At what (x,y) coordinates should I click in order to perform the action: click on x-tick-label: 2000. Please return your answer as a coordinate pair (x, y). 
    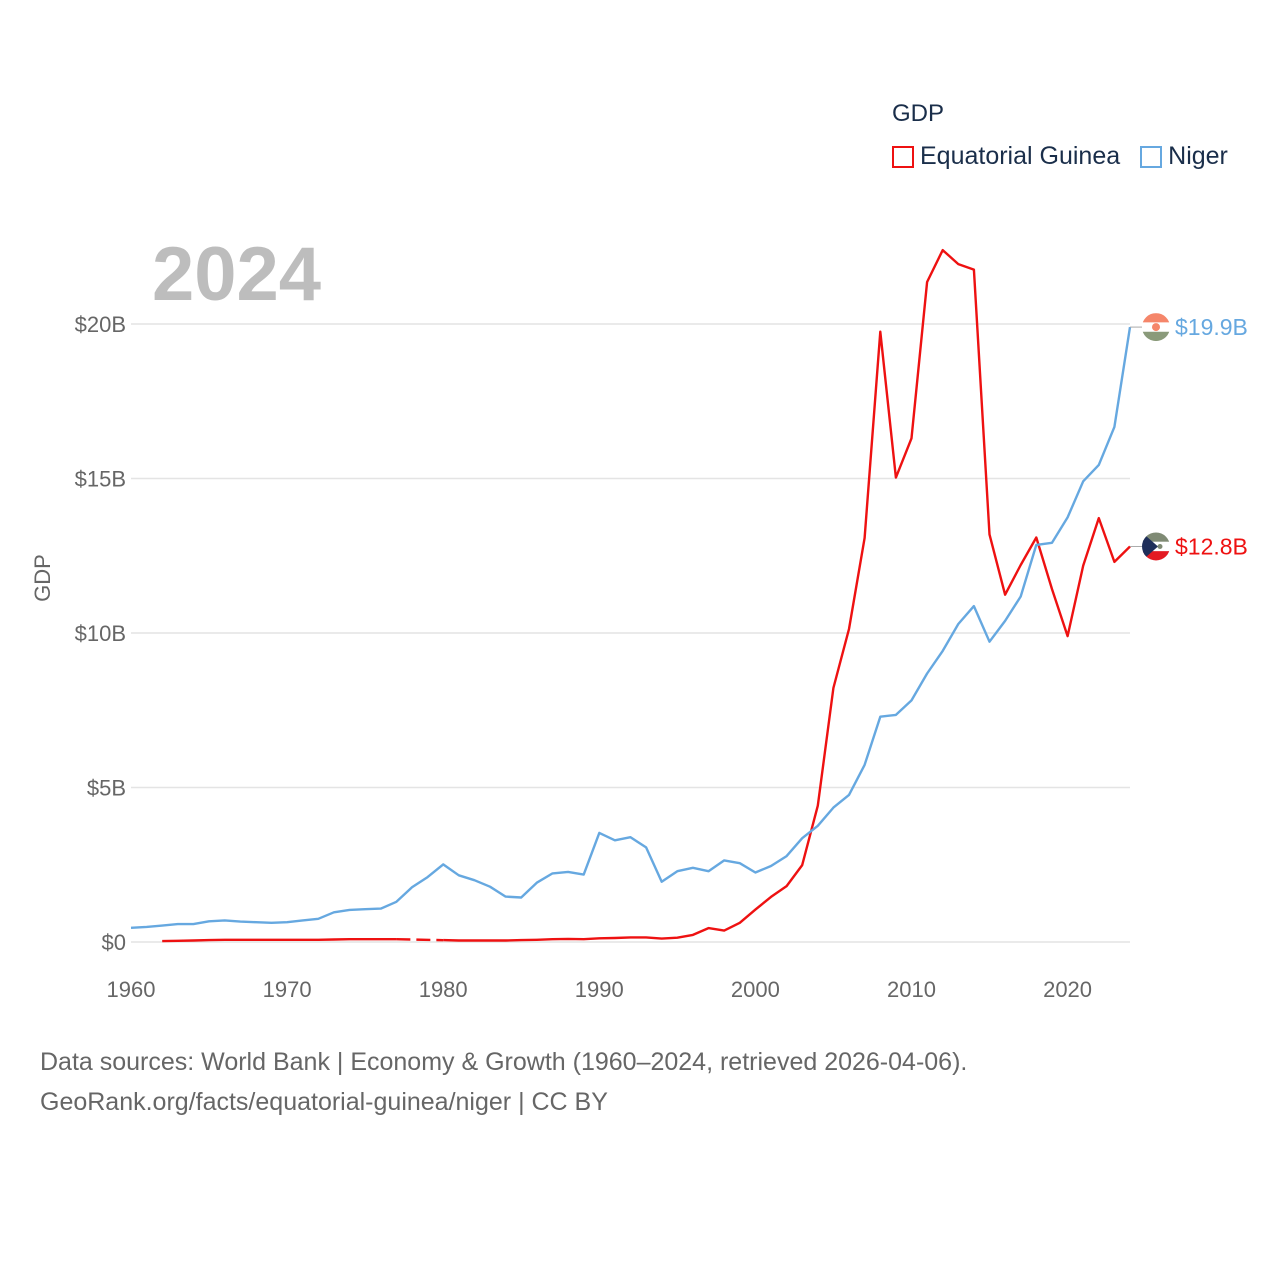
    Looking at the image, I should click on (755, 989).